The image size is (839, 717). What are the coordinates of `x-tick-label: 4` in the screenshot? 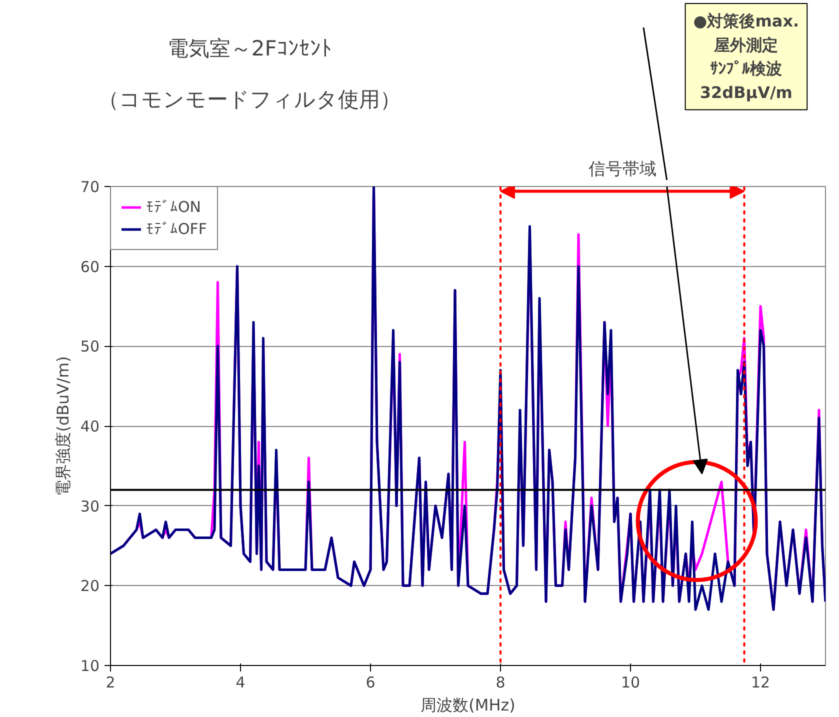 It's located at (241, 683).